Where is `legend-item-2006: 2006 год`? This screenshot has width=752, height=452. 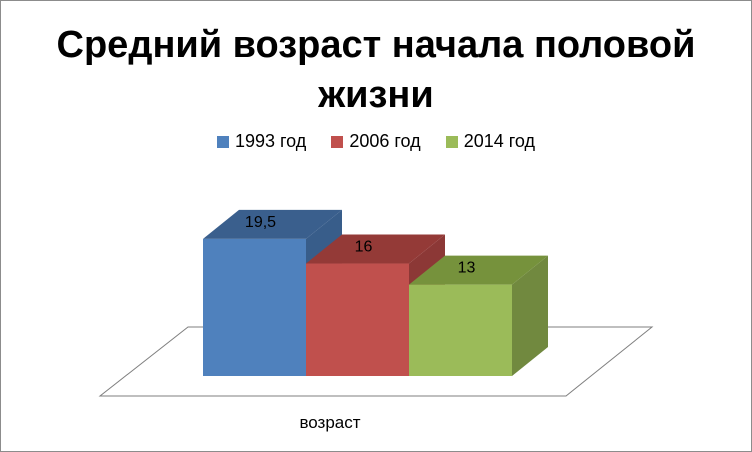 legend-item-2006: 2006 год is located at coordinates (376, 141).